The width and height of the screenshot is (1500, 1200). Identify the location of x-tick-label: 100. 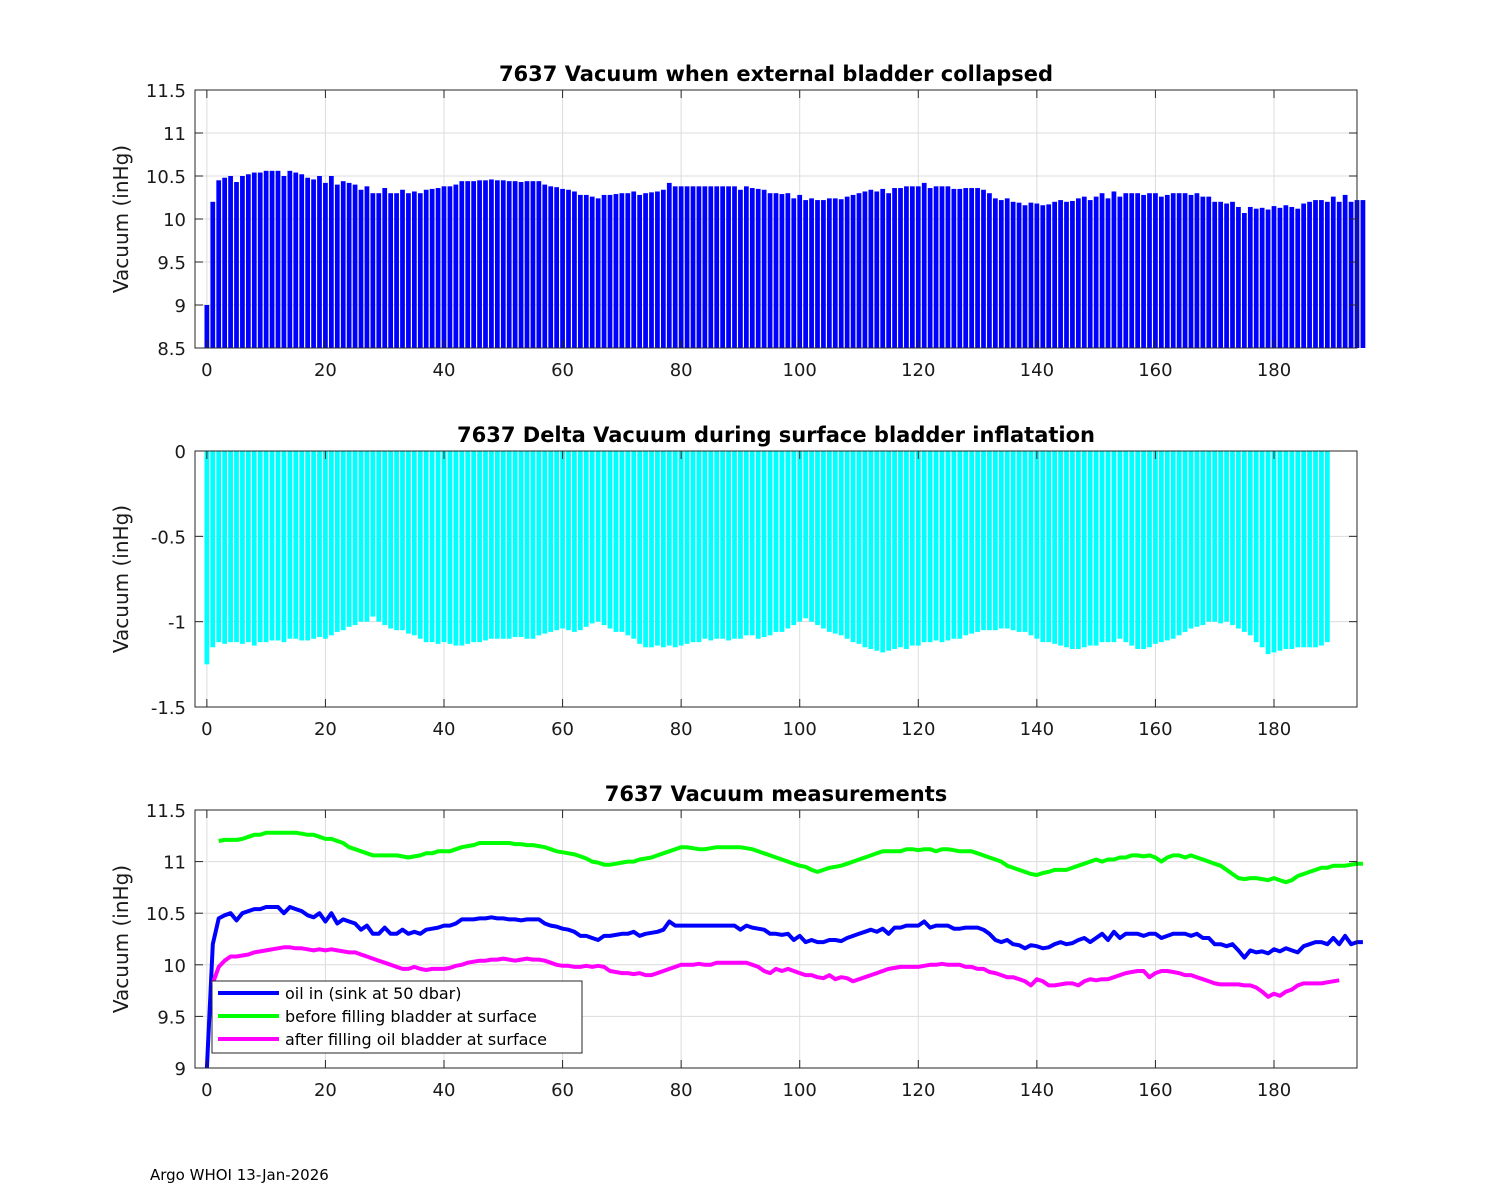
(800, 370).